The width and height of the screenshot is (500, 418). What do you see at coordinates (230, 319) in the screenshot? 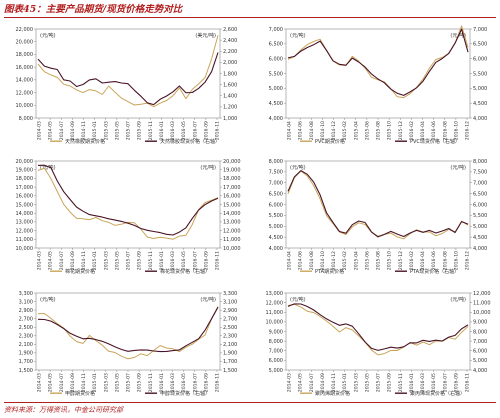
I see `right-tick-label: 2,700` at bounding box center [230, 319].